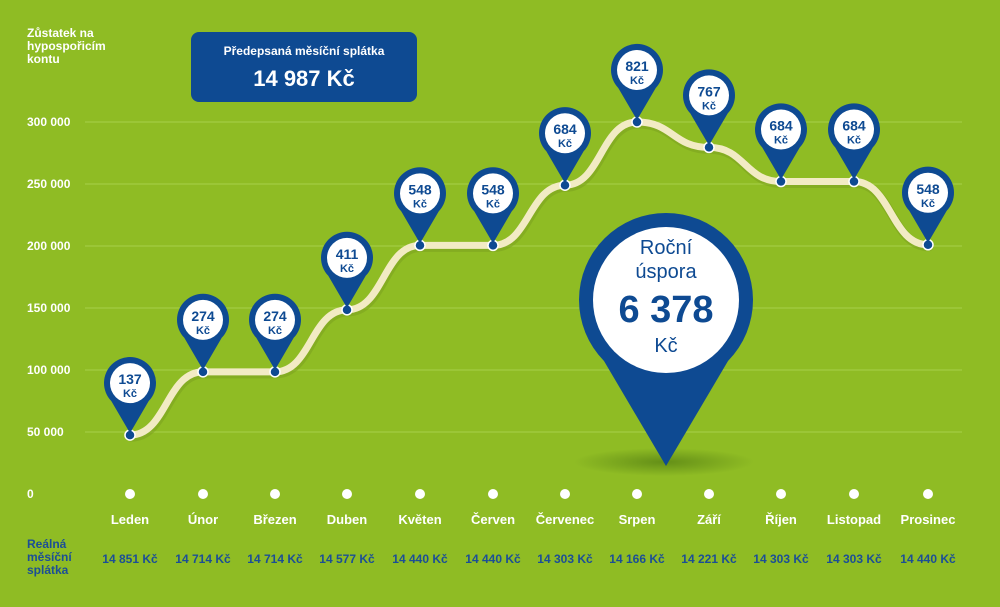  Describe the element at coordinates (49, 122) in the screenshot. I see `y-tick-label: 300 000` at that location.